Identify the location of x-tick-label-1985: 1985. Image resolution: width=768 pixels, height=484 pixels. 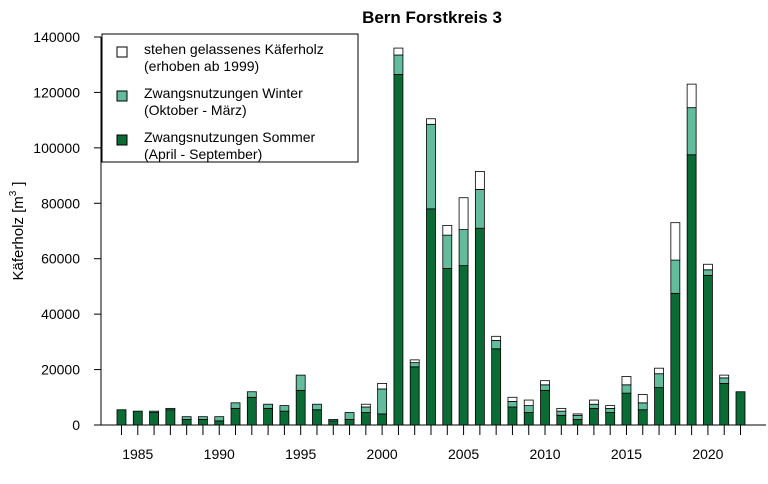
(137, 454).